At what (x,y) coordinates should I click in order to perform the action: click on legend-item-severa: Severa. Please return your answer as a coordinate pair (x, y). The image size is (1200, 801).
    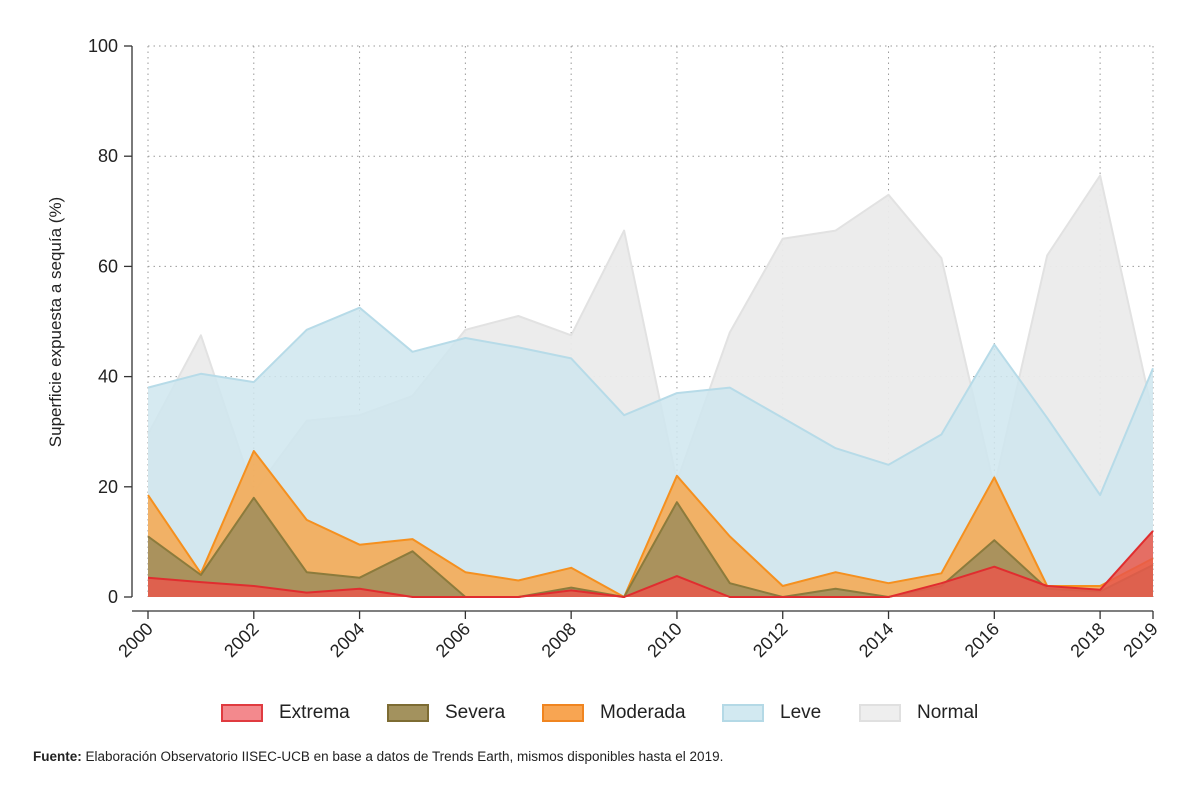
    Looking at the image, I should click on (446, 713).